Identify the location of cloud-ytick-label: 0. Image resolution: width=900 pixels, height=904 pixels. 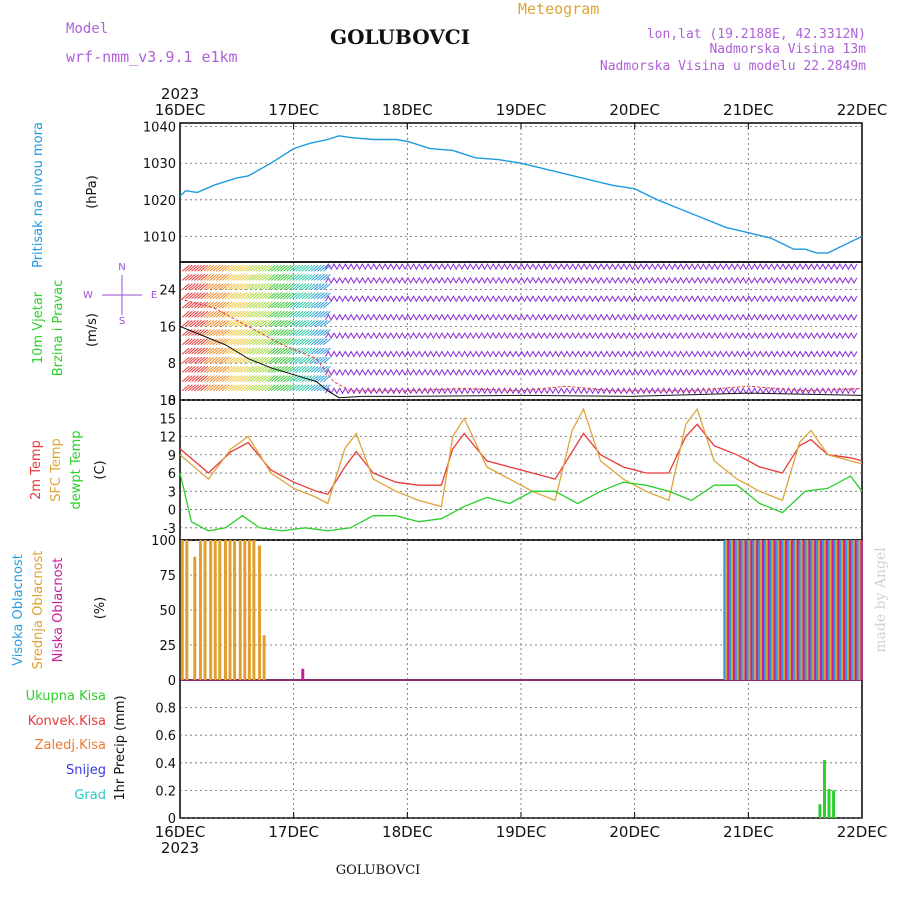
(172, 681).